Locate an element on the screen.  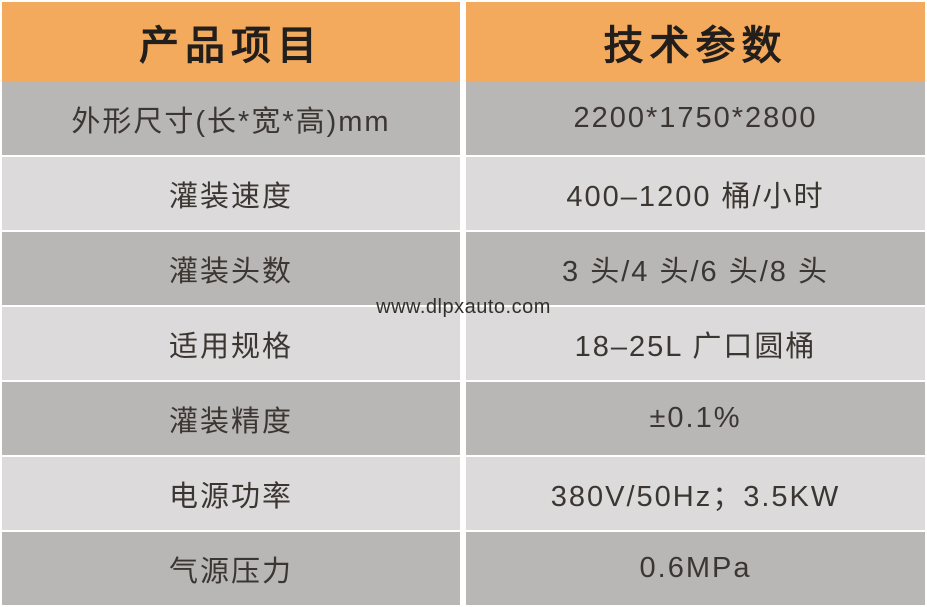
table-row: 灌装速度 400–1200 桶/小时 is located at coordinates (463, 193).